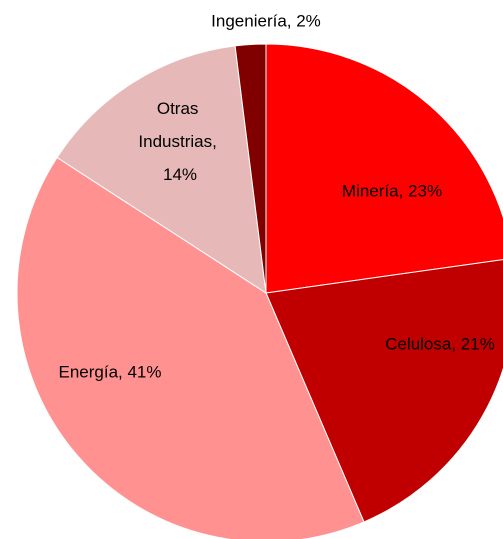  I want to click on slice-label: Otras Industrias, 14%, so click(179, 141).